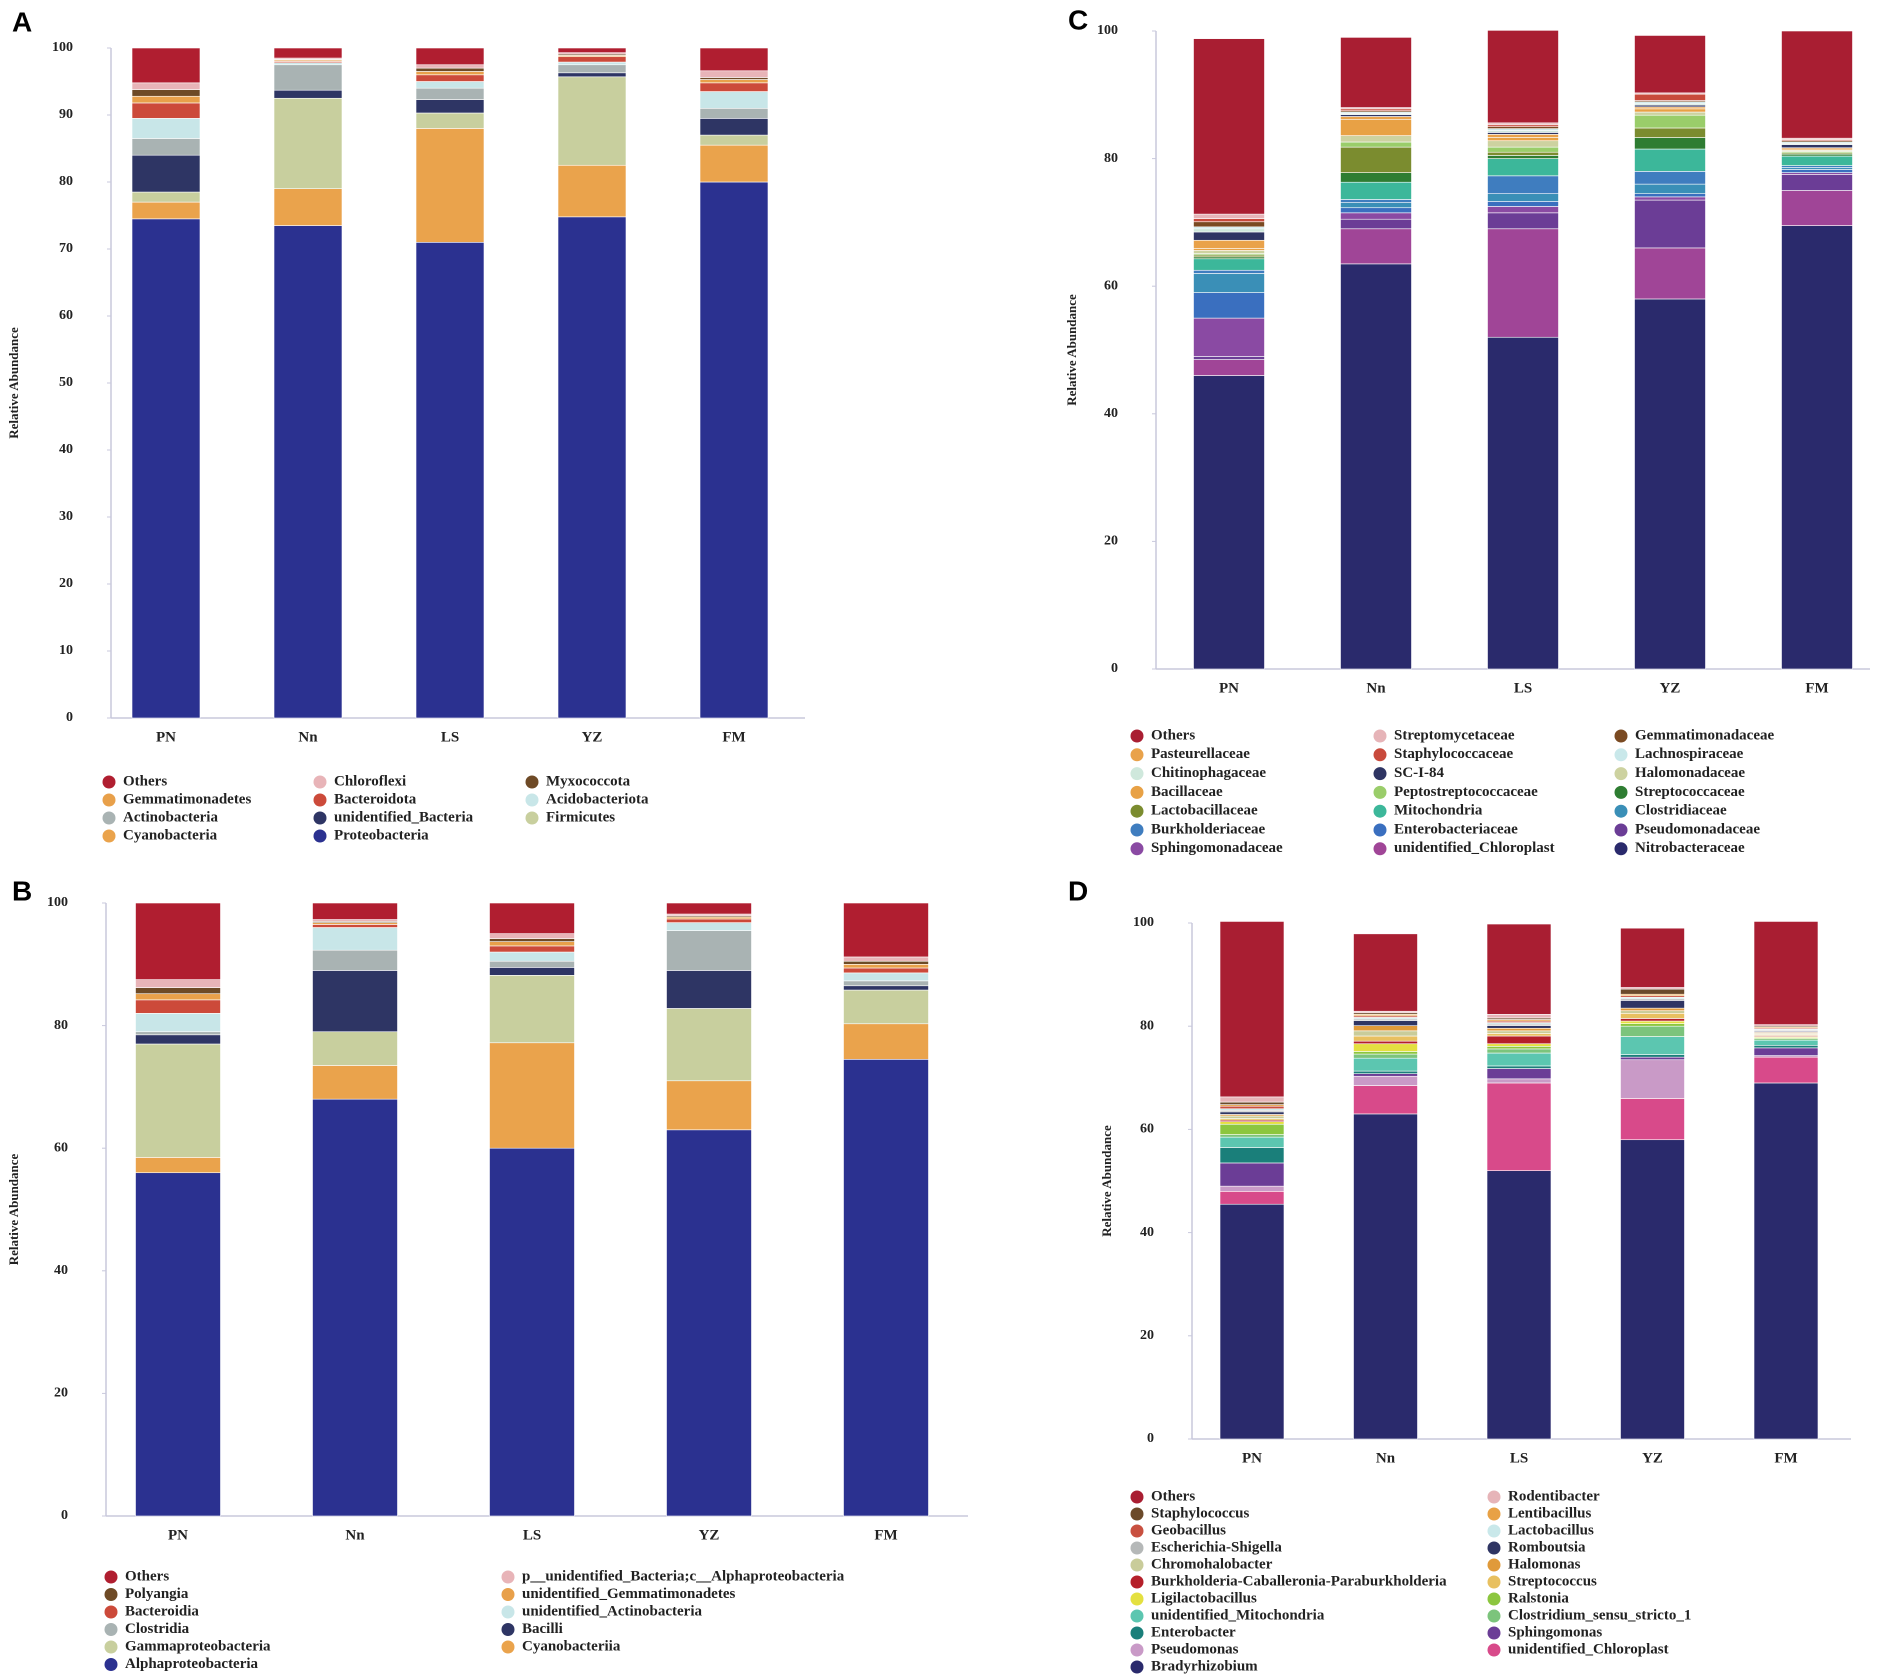 The width and height of the screenshot is (1897, 1680). Describe the element at coordinates (1195, 1649) in the screenshot. I see `legend-label: Pseudomonas` at that location.